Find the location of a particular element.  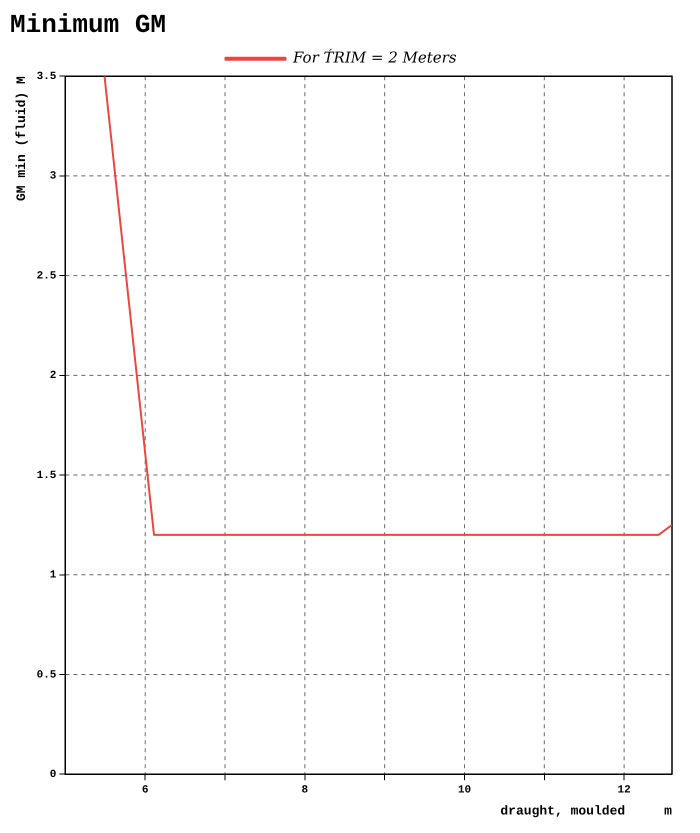

y-tick-label: 2.5 is located at coordinates (46, 276).